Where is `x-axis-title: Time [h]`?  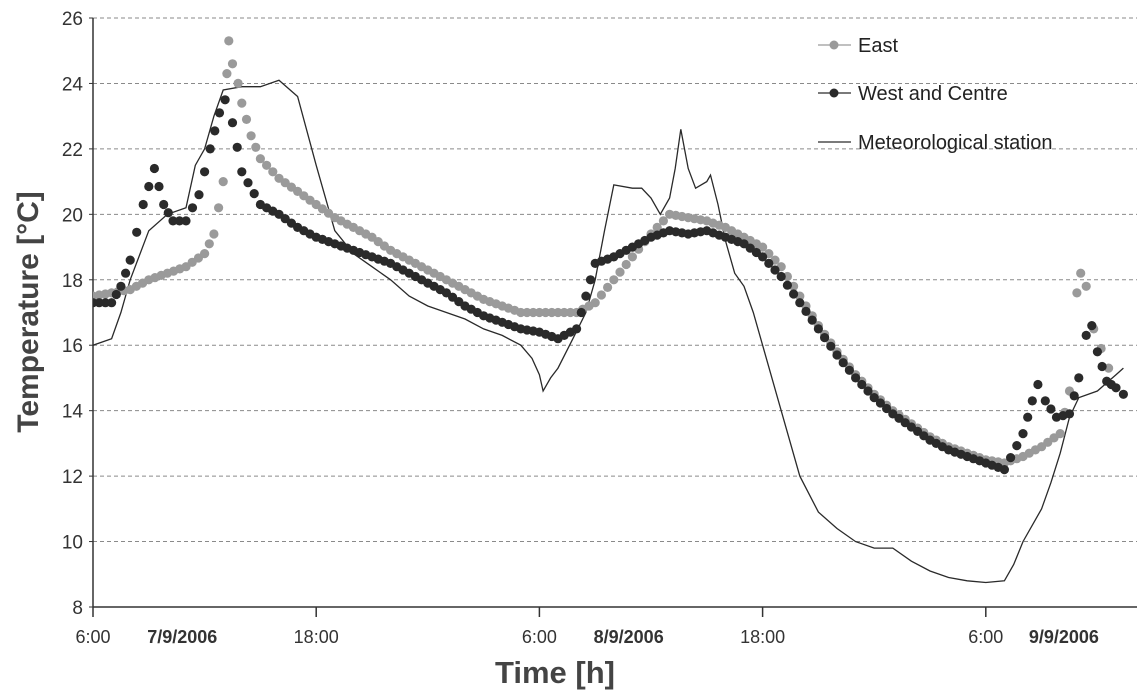
x-axis-title: Time [h] is located at coordinates (555, 672).